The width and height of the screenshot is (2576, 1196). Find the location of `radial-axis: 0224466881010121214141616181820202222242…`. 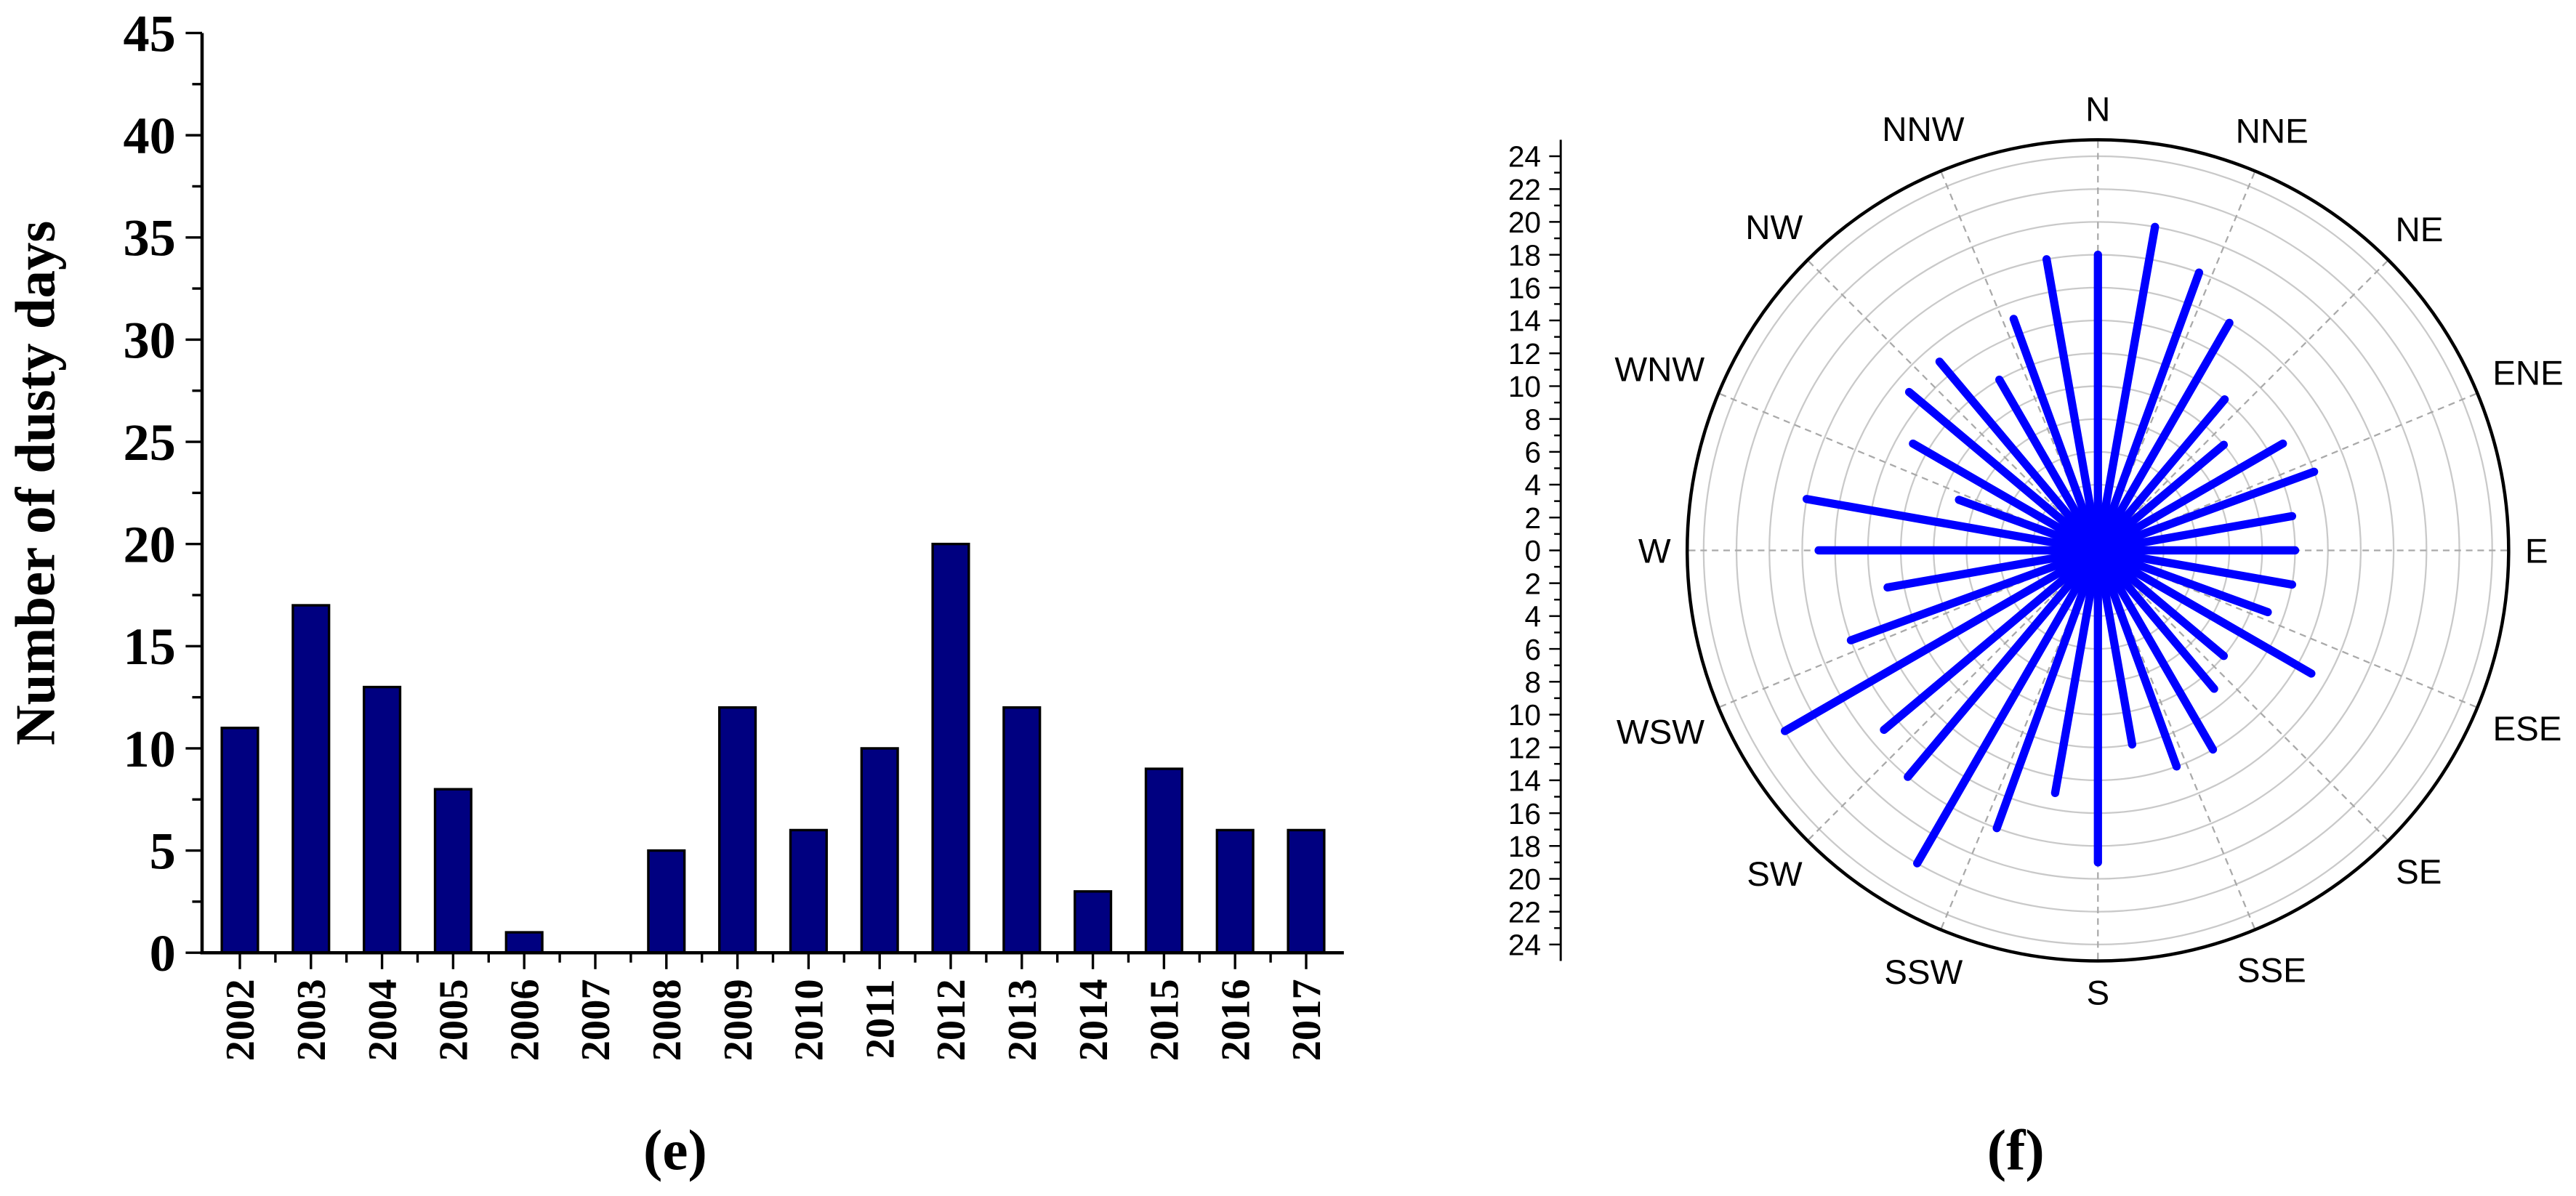

radial-axis: 0224466881010121214141616181820202222242… is located at coordinates (1535, 551).